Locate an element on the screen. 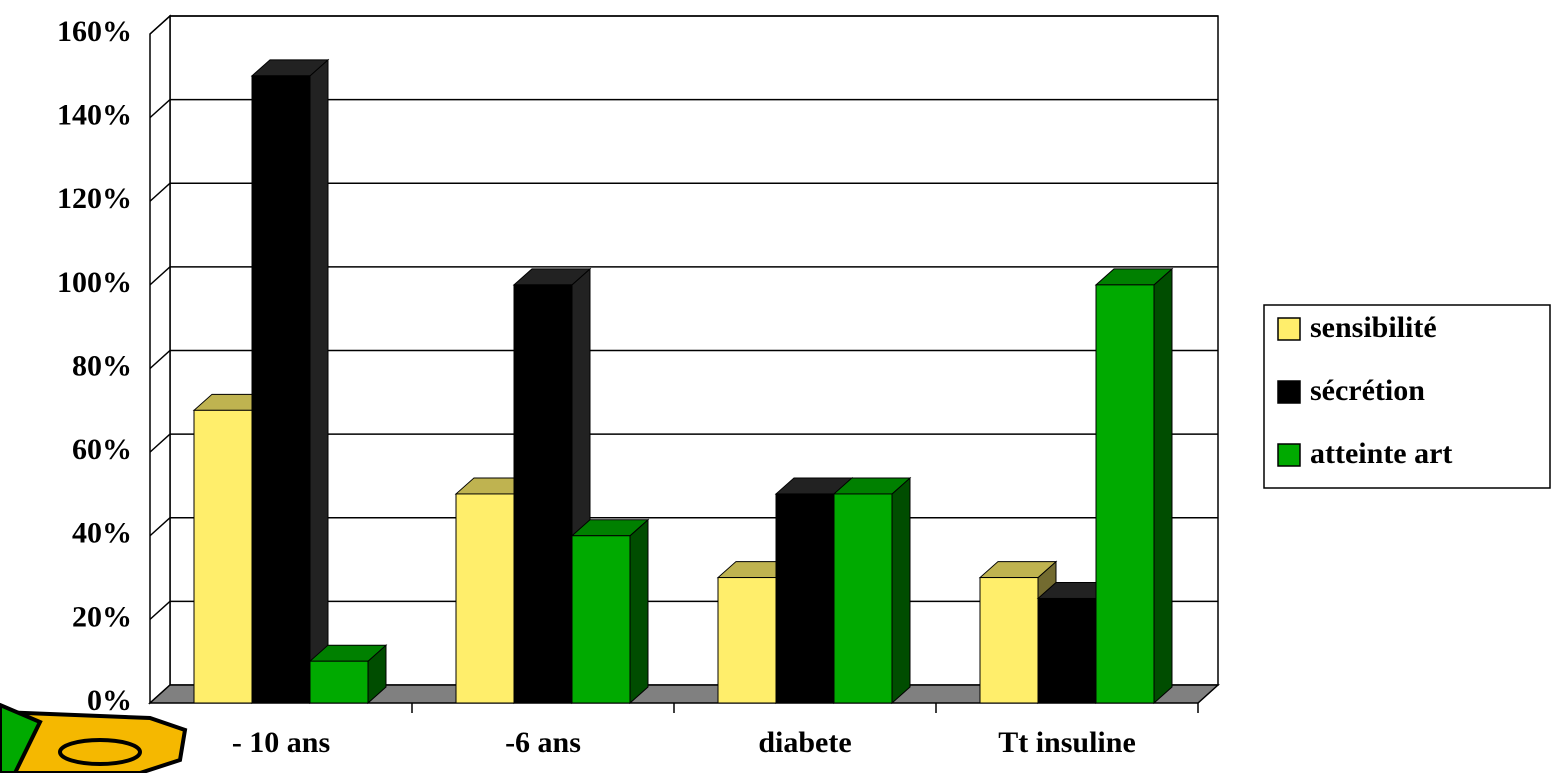 This screenshot has height=773, width=1555. y-tick-label: 0% is located at coordinates (109, 700).